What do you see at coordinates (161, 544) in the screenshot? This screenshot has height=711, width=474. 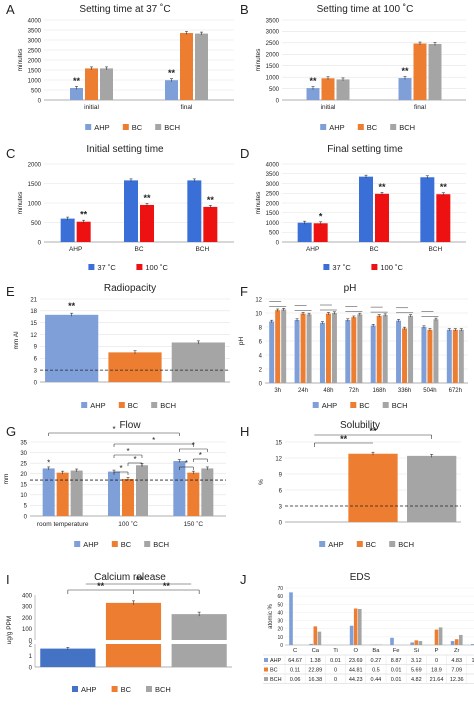 I see `legend-label: BCH` at bounding box center [161, 544].